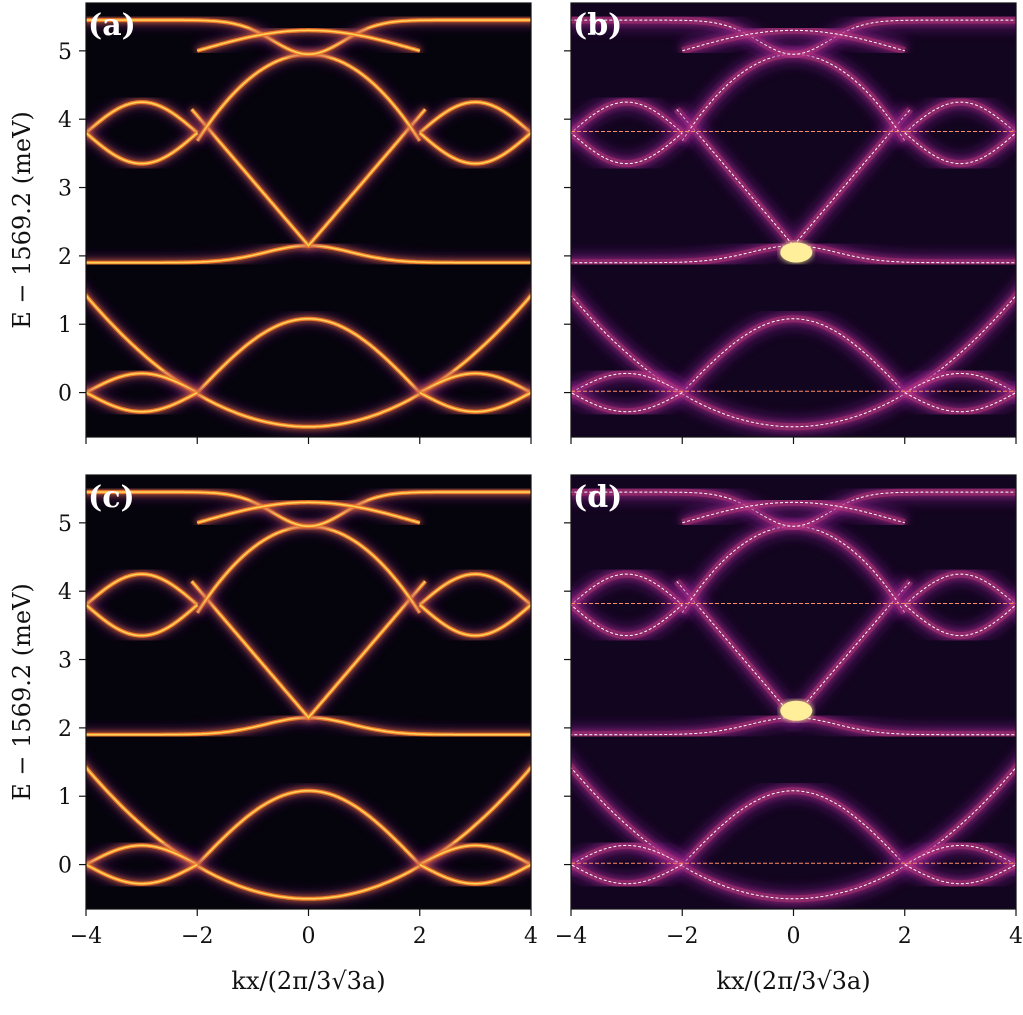 This screenshot has width=1023, height=1015. What do you see at coordinates (111, 497) in the screenshot?
I see `panel-label: (c)` at bounding box center [111, 497].